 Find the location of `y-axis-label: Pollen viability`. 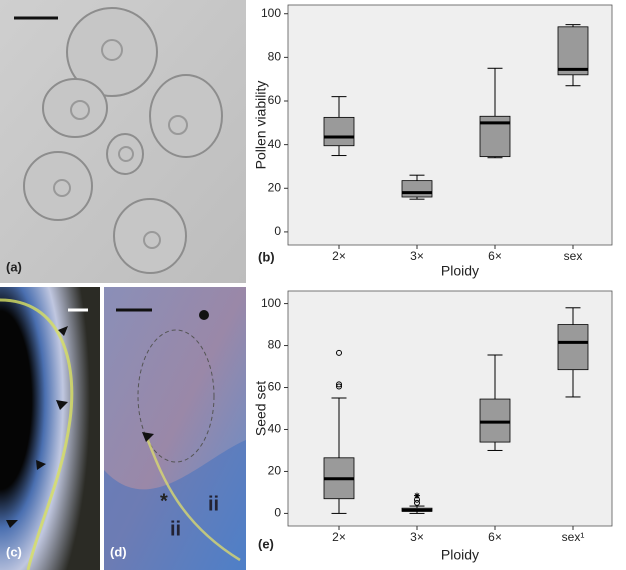

y-axis-label: Pollen viability is located at coordinates (261, 125).